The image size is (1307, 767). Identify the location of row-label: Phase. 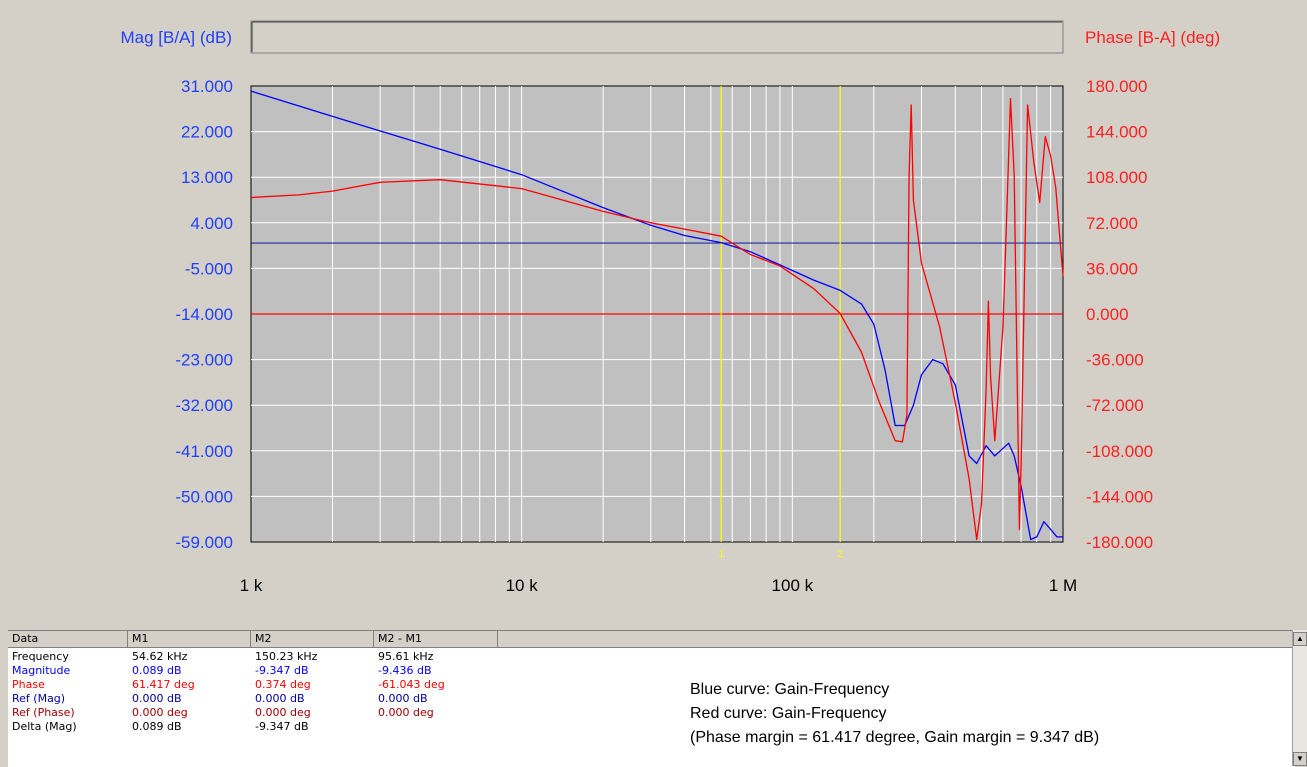
(28, 684).